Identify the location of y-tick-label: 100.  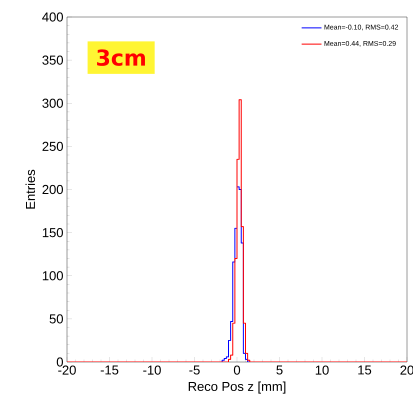
(52, 275).